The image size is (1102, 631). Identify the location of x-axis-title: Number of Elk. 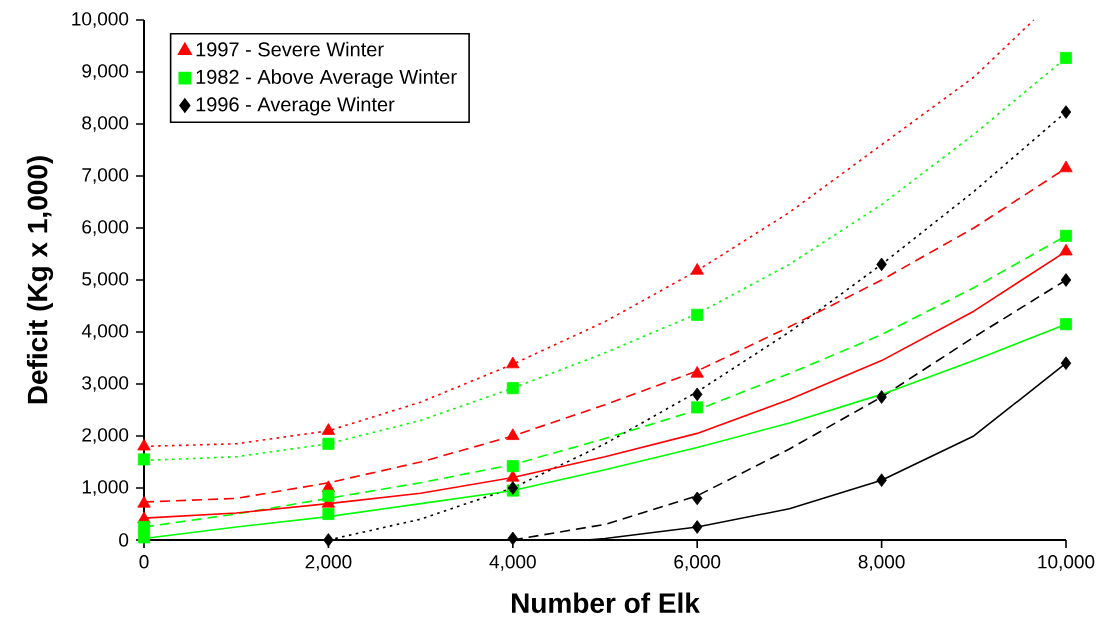
(605, 603).